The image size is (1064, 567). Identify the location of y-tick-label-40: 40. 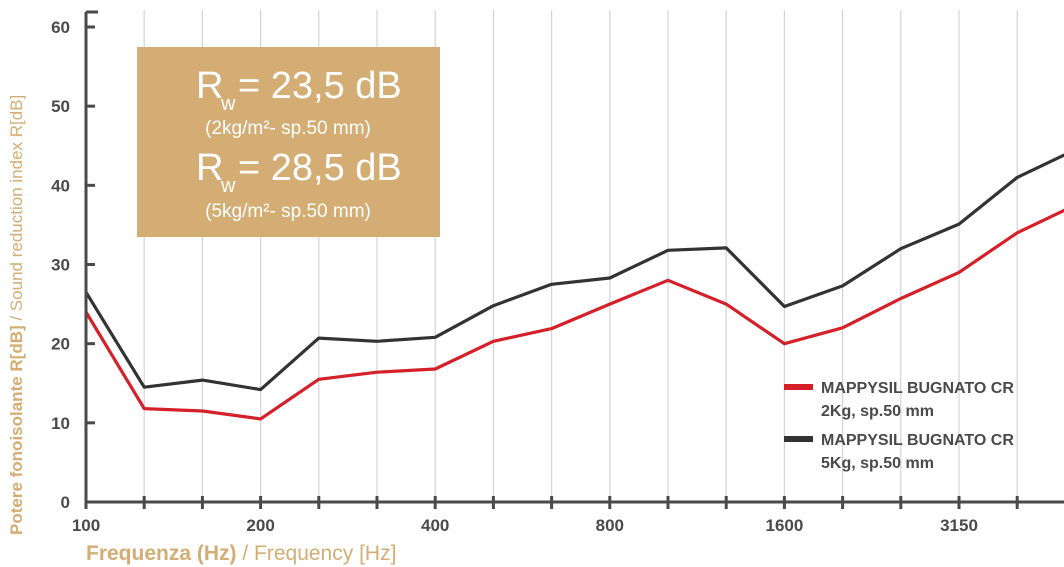
(60, 185).